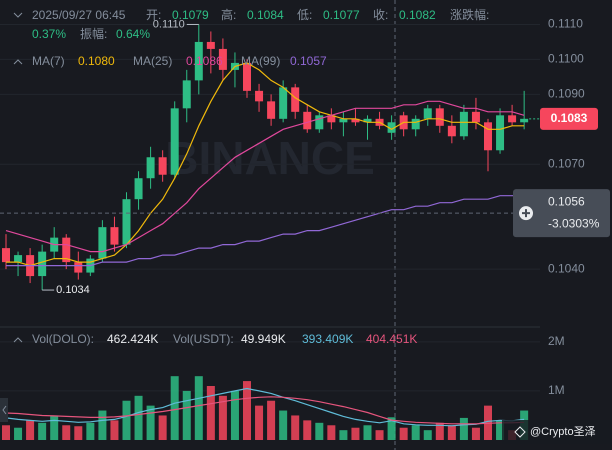  Describe the element at coordinates (391, 339) in the screenshot. I see `volume-ma-value: 404.451K` at that location.